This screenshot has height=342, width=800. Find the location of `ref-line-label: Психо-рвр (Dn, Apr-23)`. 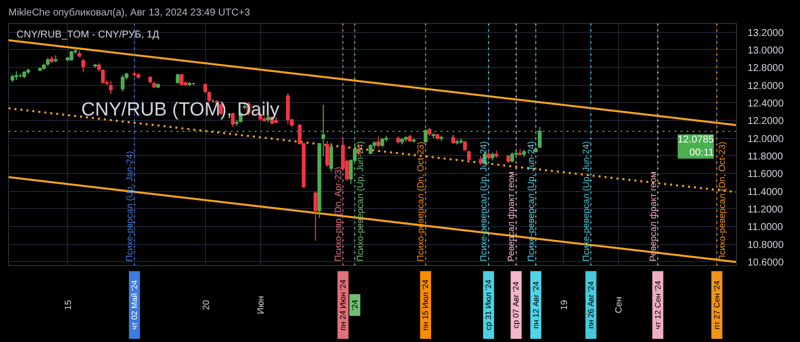

ref-line-label: Психо-рвр (Dn, Apr-23) is located at coordinates (337, 214).